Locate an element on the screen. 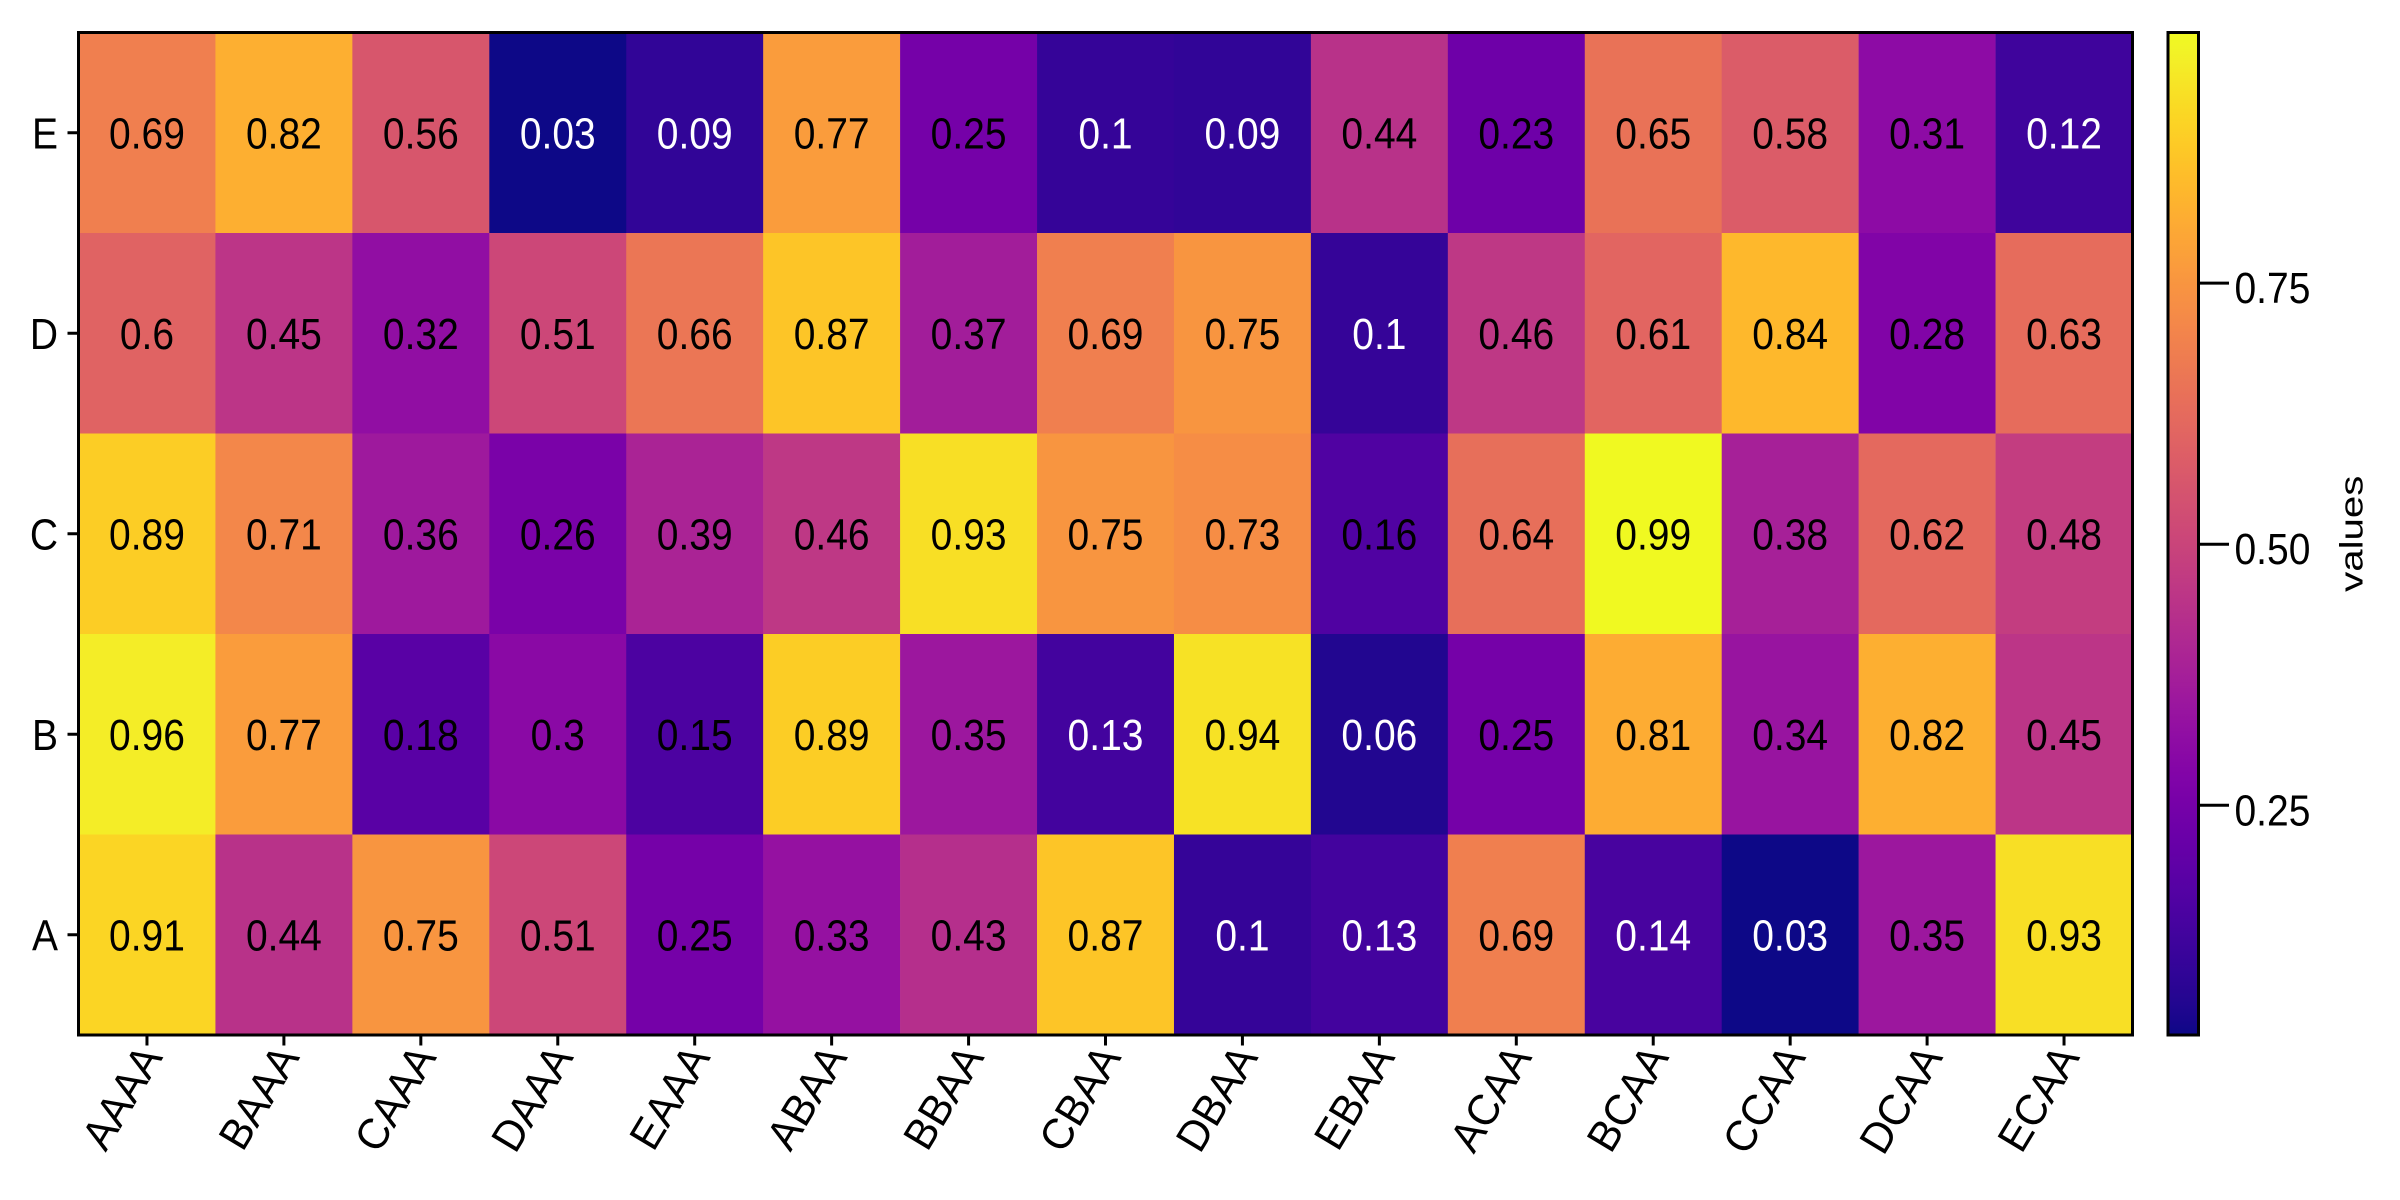 Image resolution: width=2400 pixels, height=1200 pixels. svg-text: 0.33 is located at coordinates (832, 935).